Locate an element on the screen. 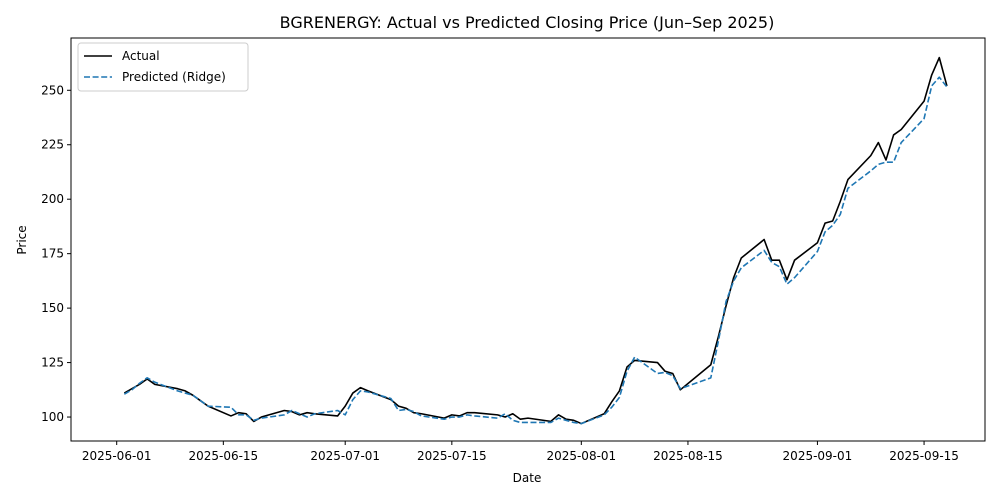 This screenshot has height=504, width=1000. y-tick-label: 125 is located at coordinates (52, 363).